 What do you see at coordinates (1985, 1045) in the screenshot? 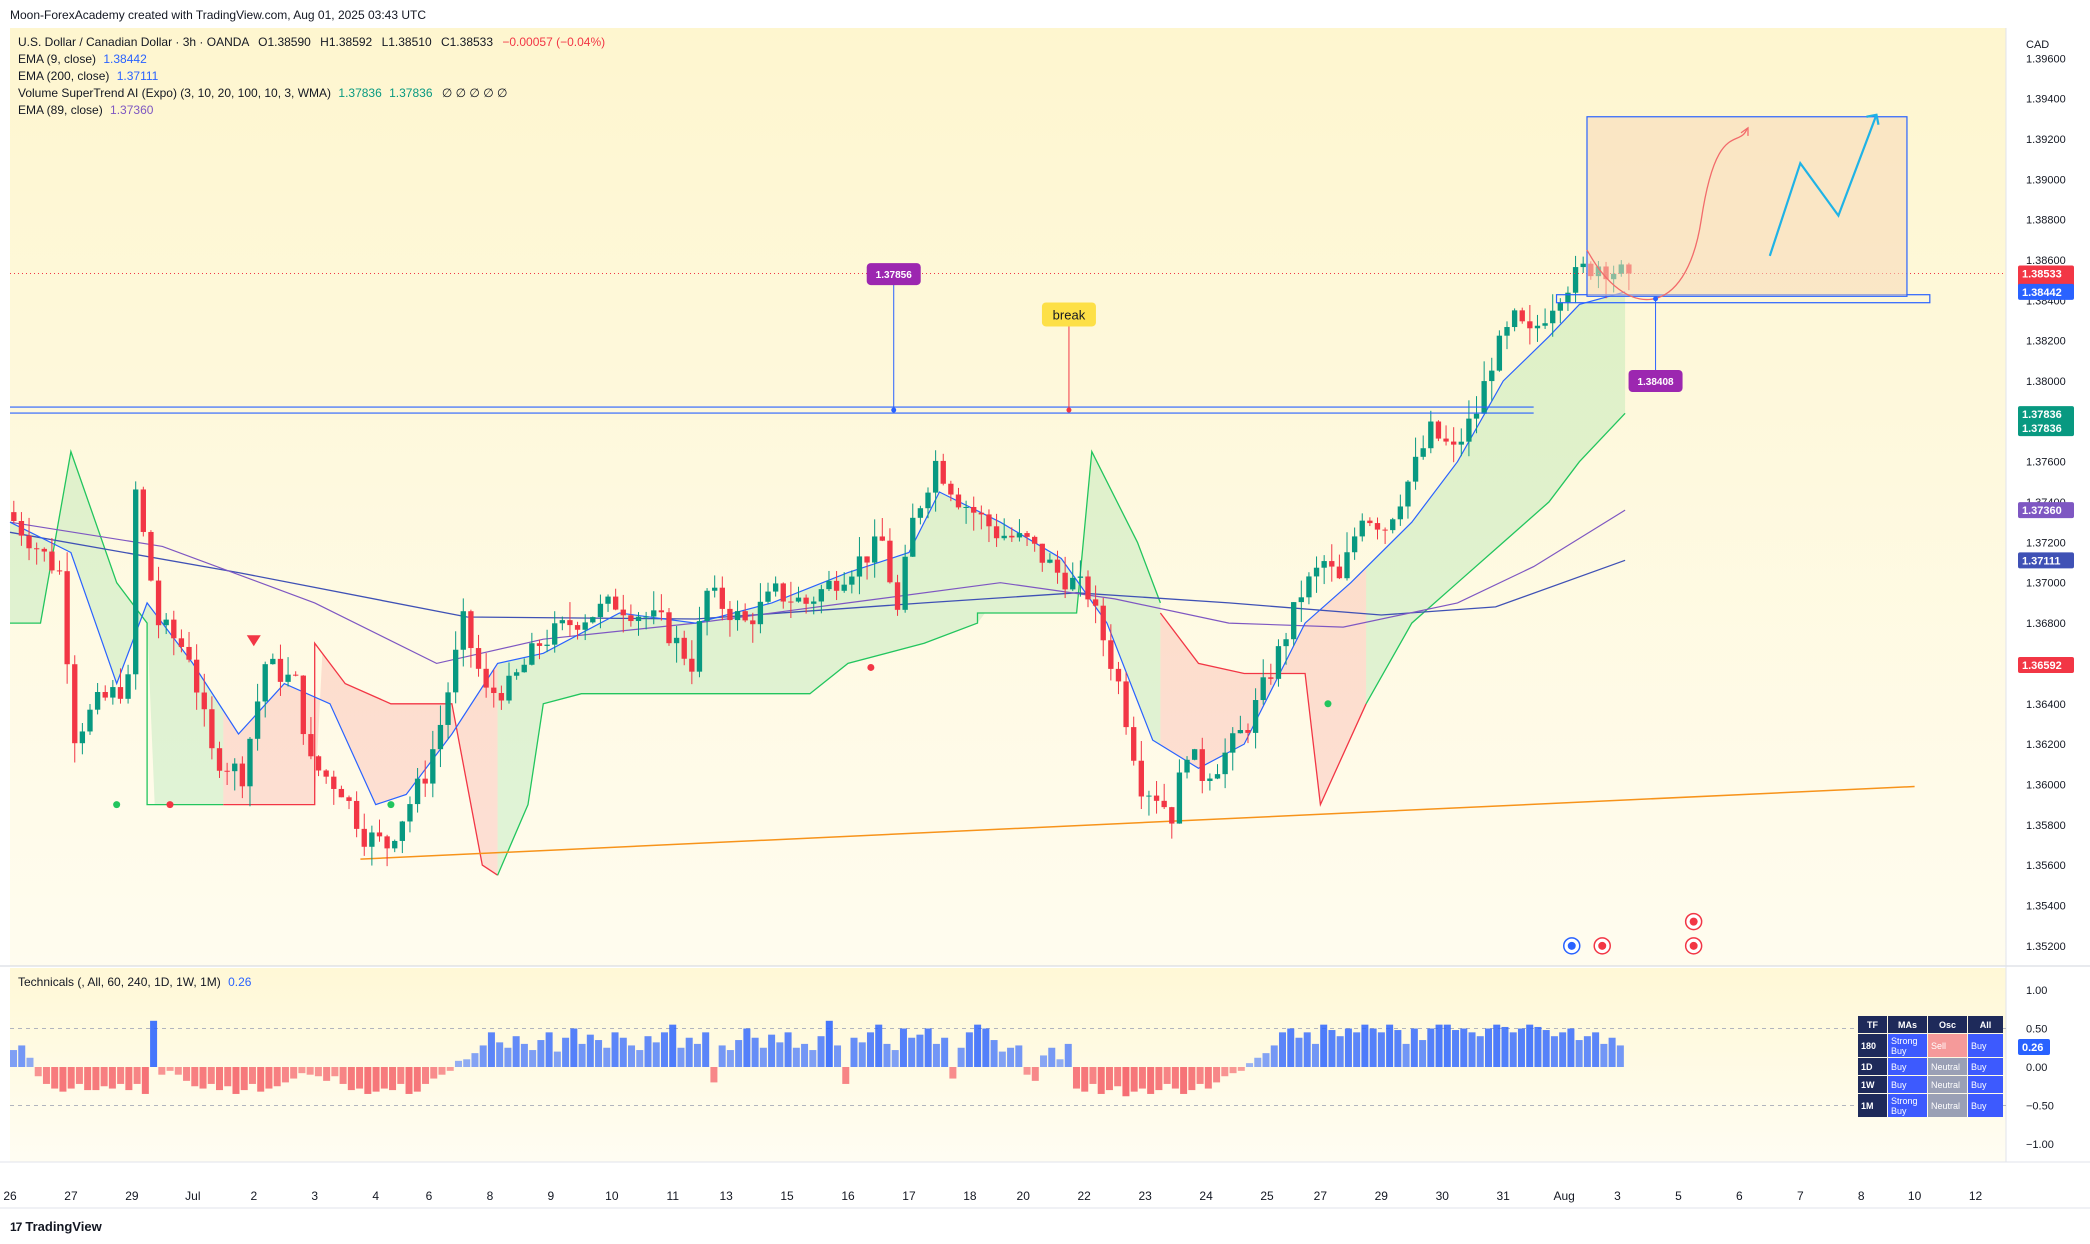
I see `table-cell` at bounding box center [1985, 1045].